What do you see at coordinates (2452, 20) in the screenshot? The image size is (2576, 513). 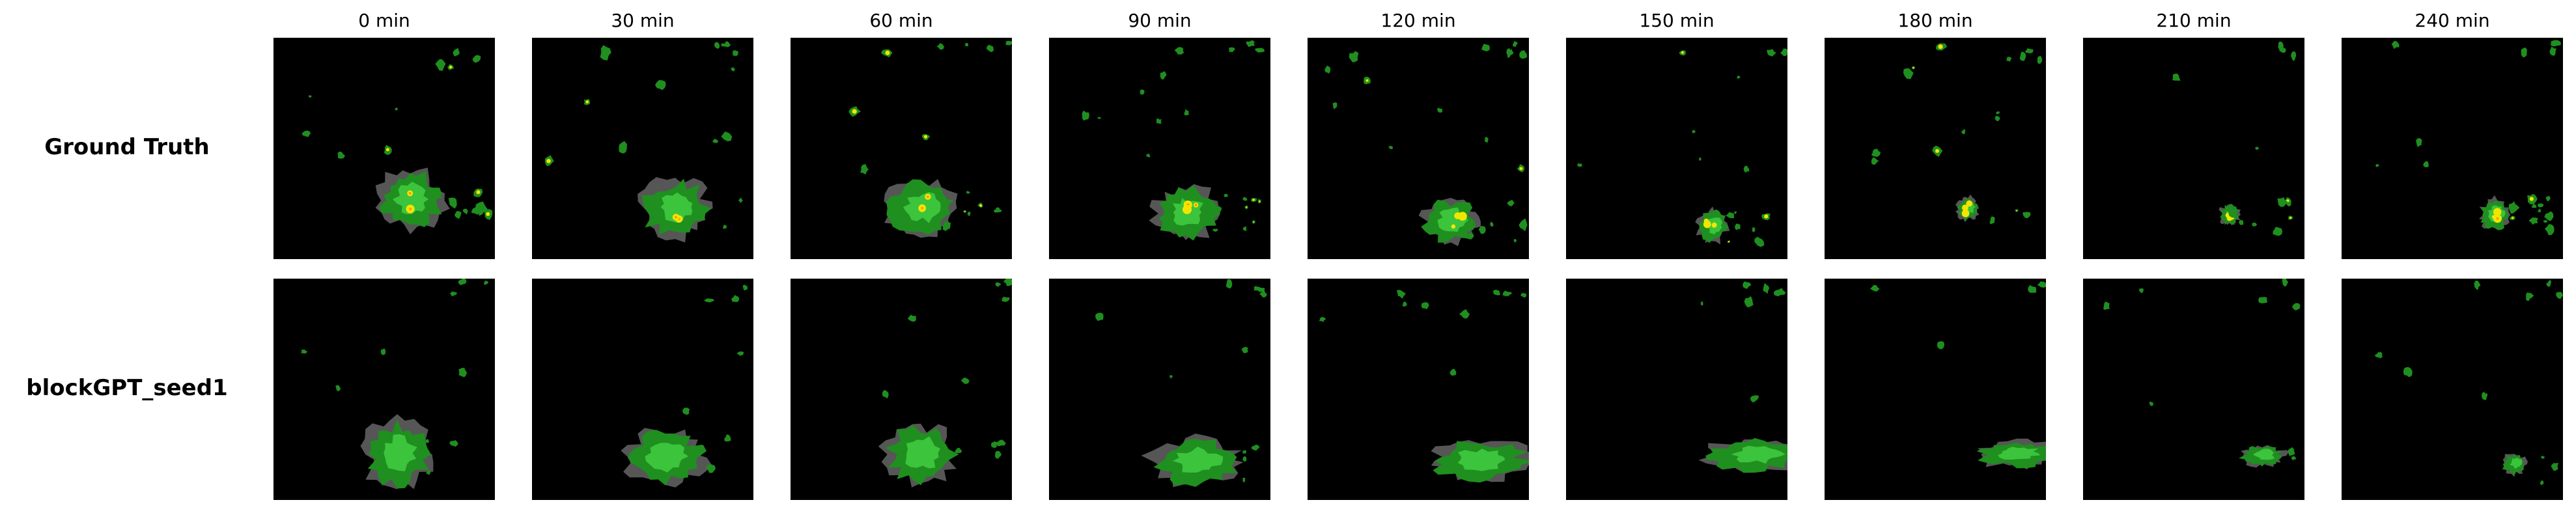 I see `column-title-8: 240 min` at bounding box center [2452, 20].